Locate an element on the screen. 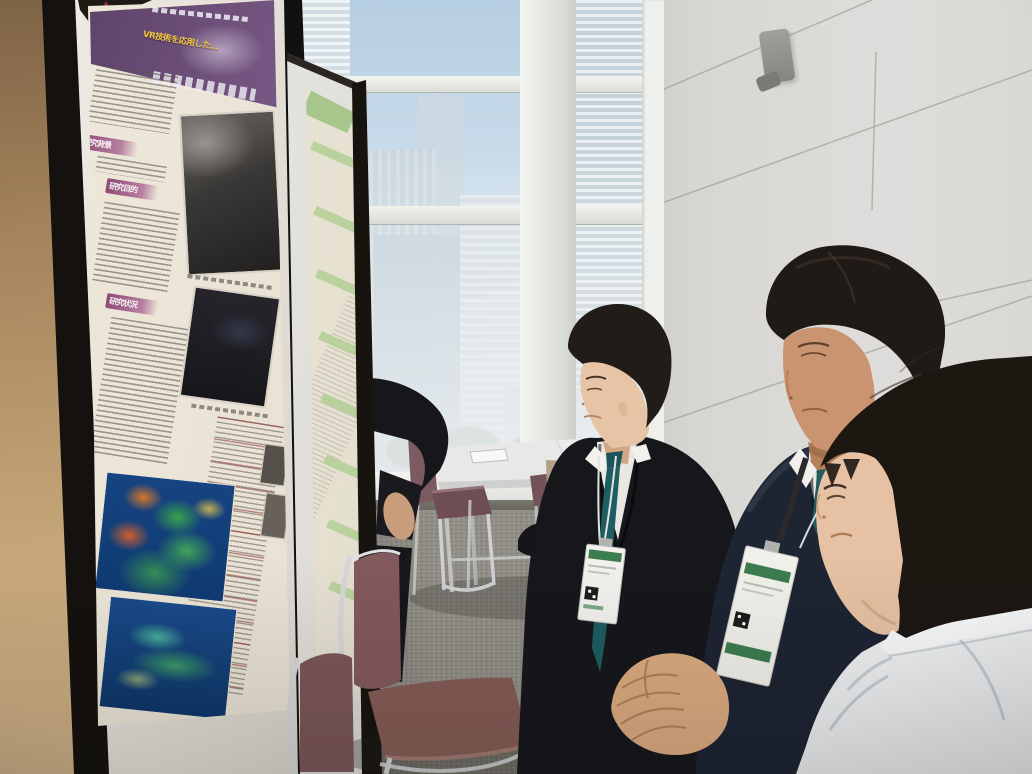 Image resolution: width=1032 pixels, height=774 pixels. white-shirt is located at coordinates (914, 693).